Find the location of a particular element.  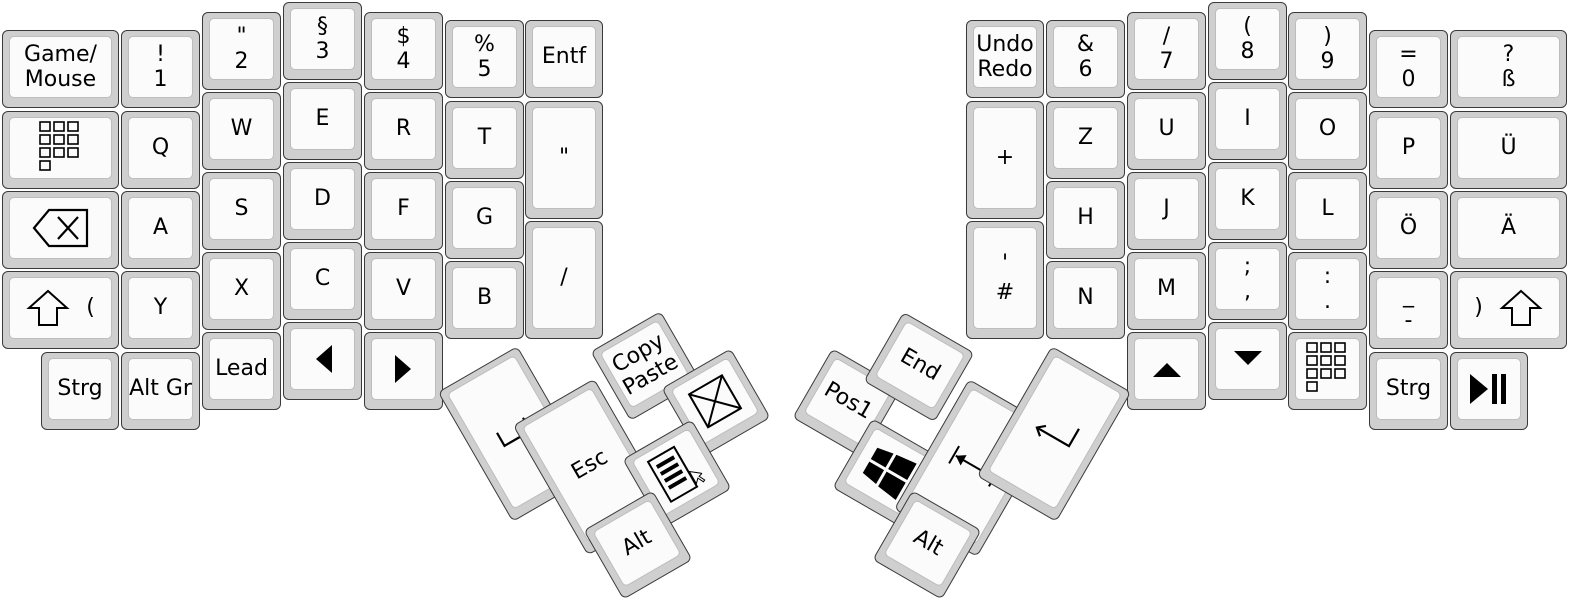

key-alt-gr: Alt Gr is located at coordinates (160, 391).